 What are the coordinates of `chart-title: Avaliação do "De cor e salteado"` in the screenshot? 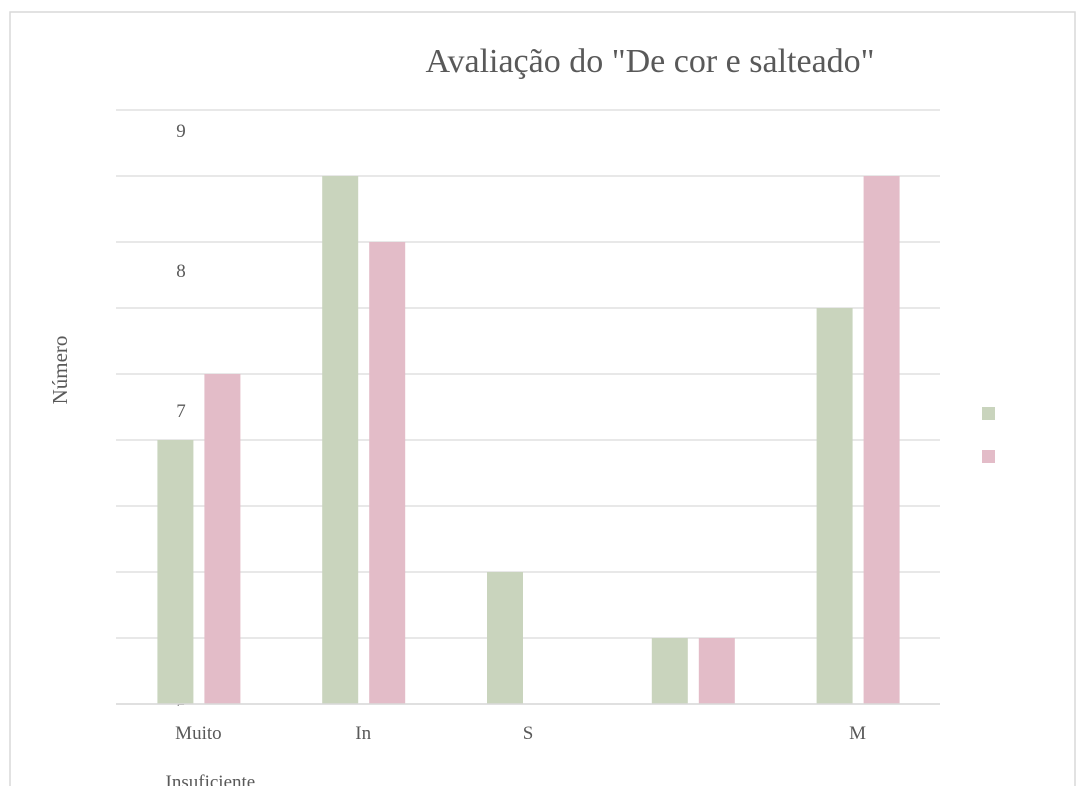 It's located at (649, 61).